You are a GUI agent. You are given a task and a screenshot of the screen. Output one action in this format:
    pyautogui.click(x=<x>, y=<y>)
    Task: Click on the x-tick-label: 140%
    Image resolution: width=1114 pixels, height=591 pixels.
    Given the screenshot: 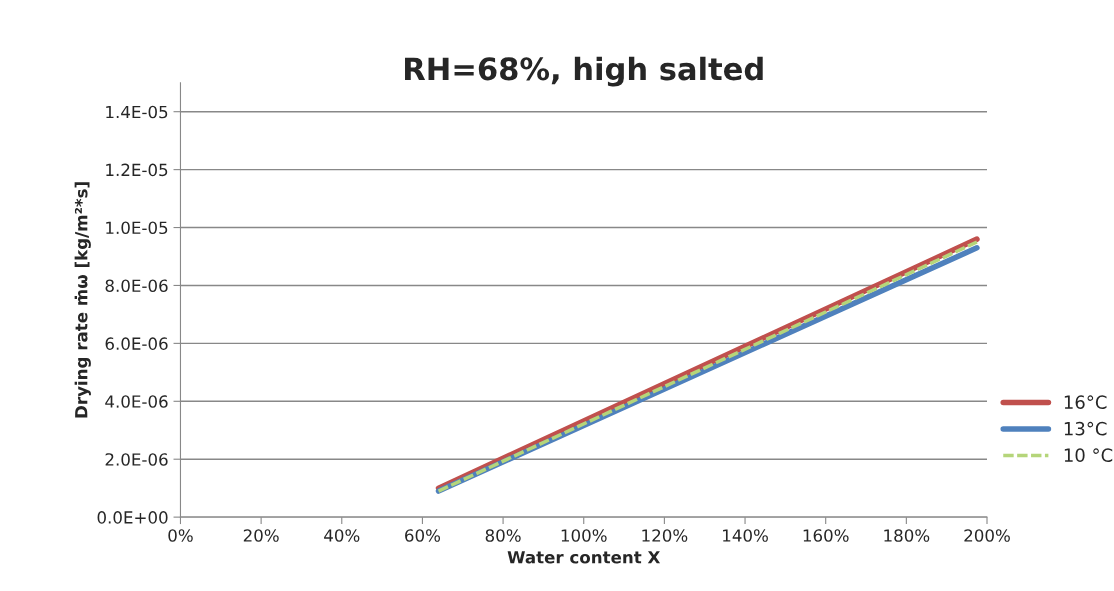 What is the action you would take?
    pyautogui.click(x=745, y=535)
    